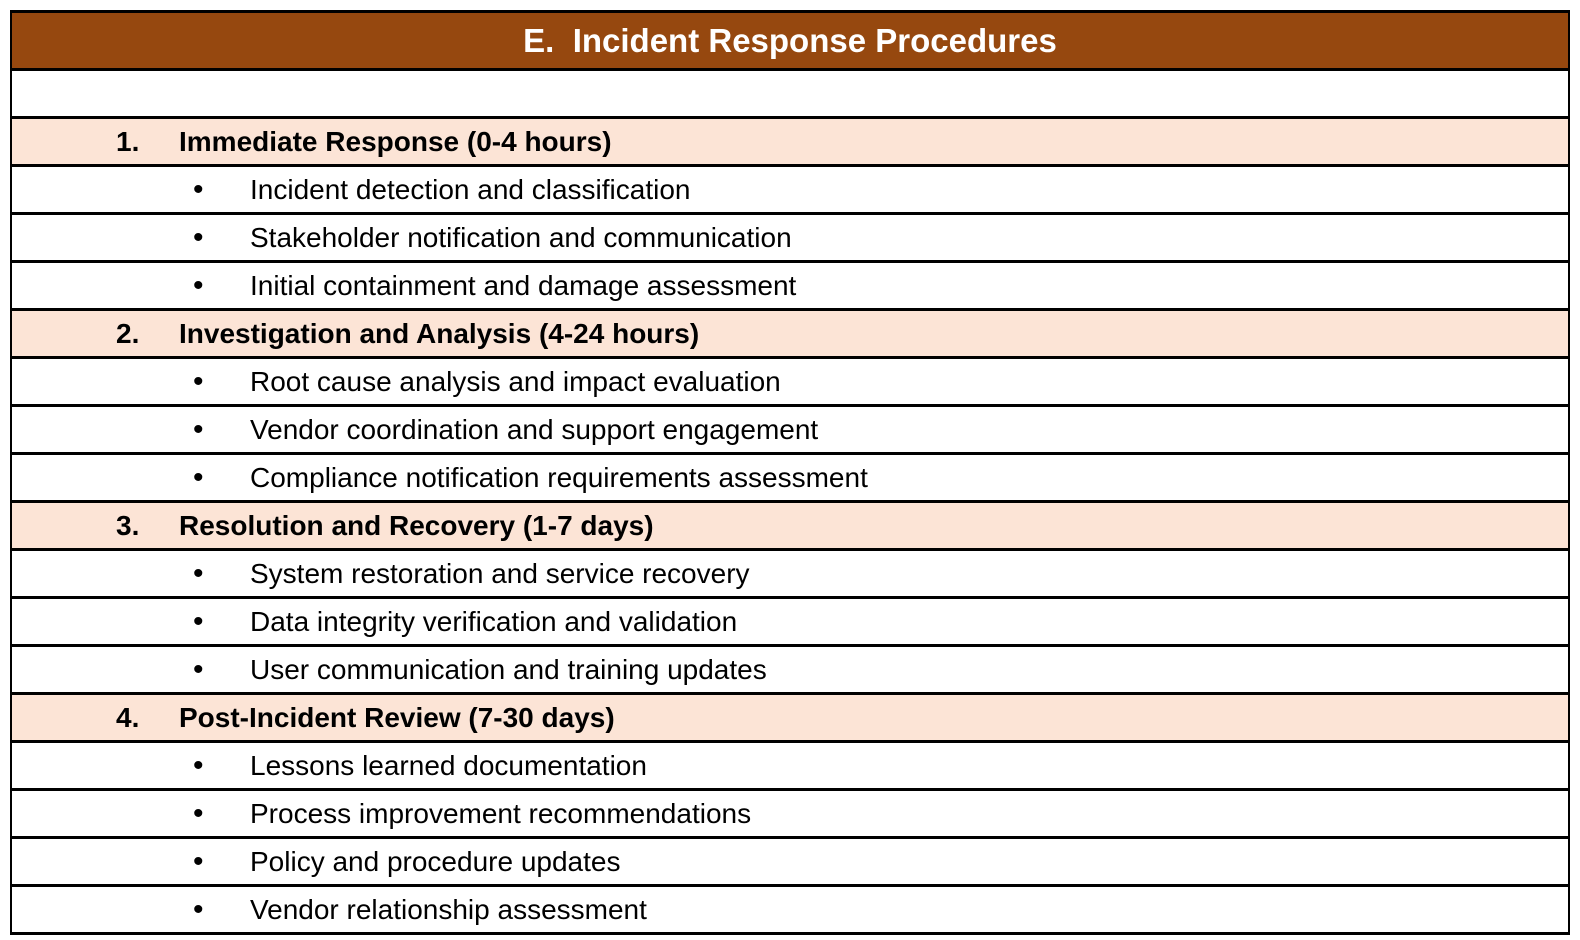 This screenshot has height=940, width=1580. Describe the element at coordinates (790, 92) in the screenshot. I see `spacer-row` at that location.